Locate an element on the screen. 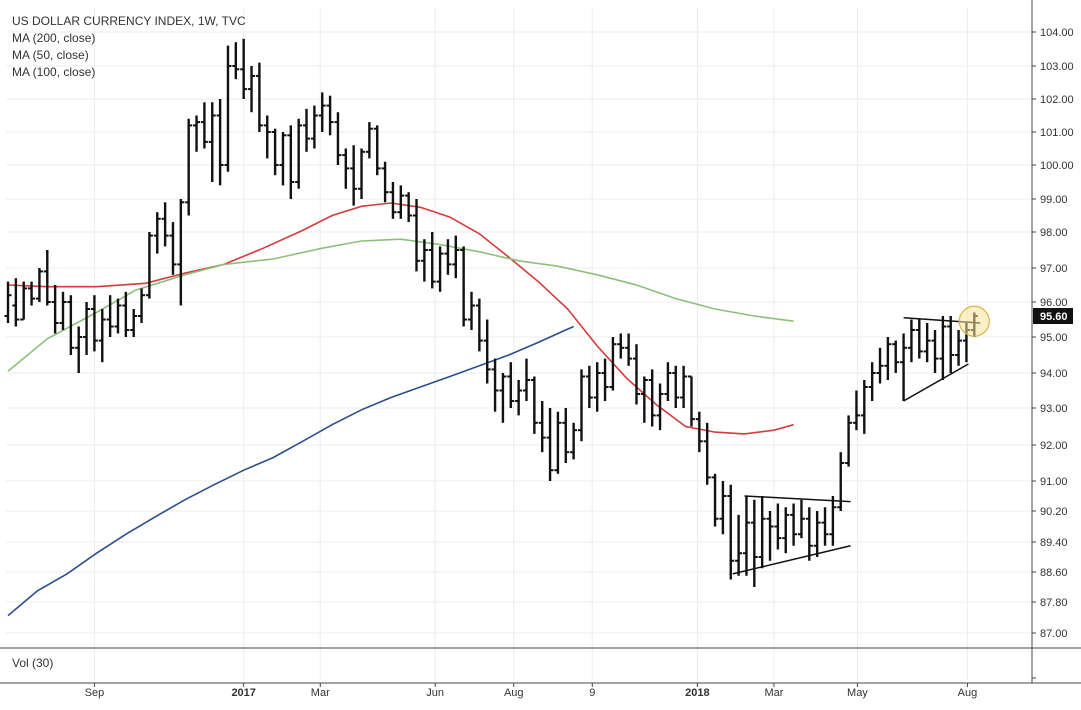 The image size is (1081, 710). last-price-label: 95.60 is located at coordinates (1054, 317).